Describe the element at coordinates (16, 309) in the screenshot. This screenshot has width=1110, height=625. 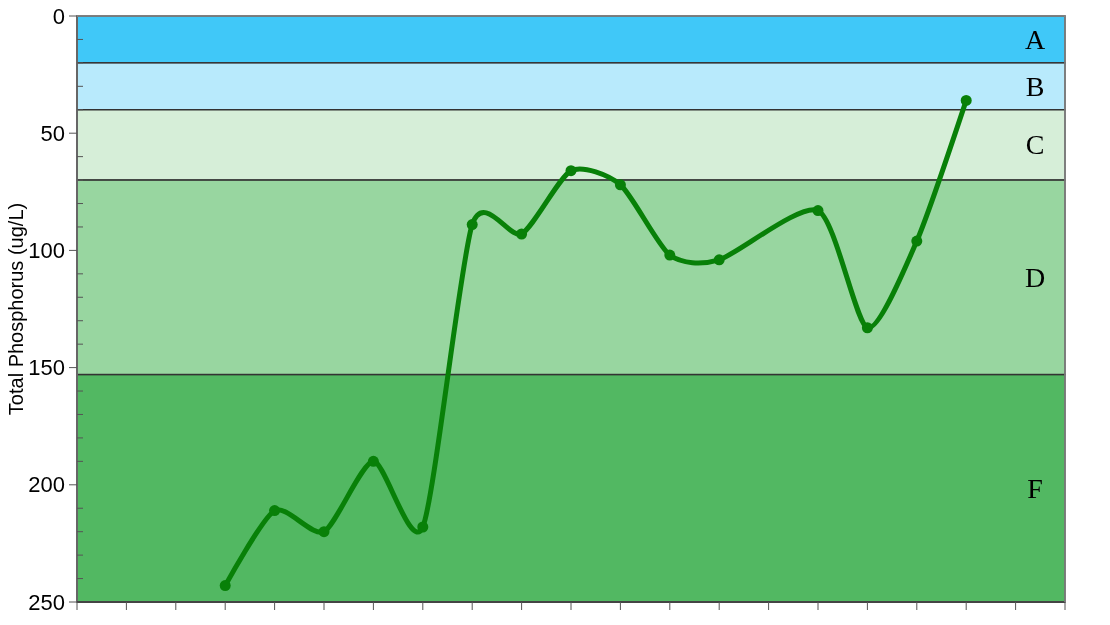
I see `y-axis-title: Total Phosphorus (ug/L)` at that location.